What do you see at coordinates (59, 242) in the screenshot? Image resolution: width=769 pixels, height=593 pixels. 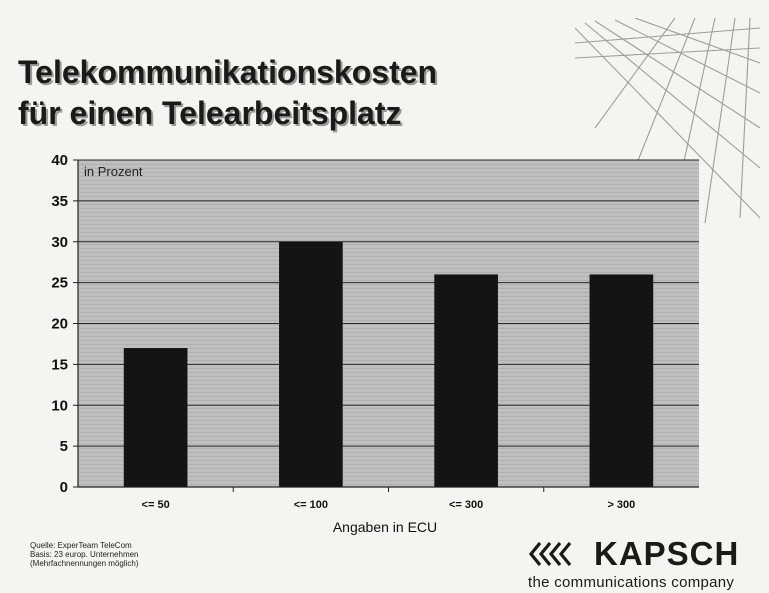 I see `y-tick-label: 30` at bounding box center [59, 242].